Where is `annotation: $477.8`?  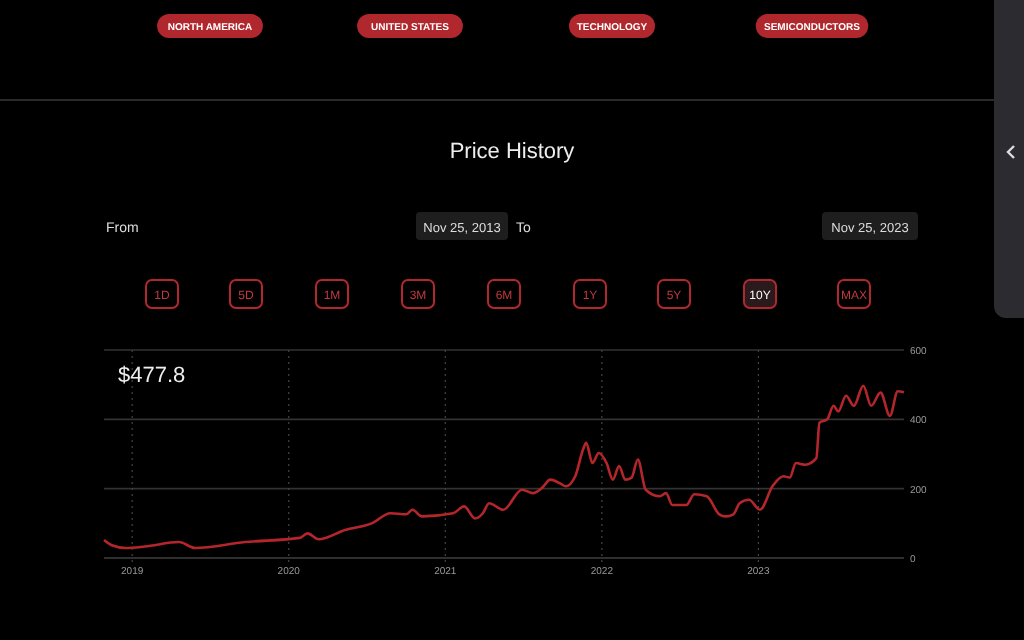 annotation: $477.8 is located at coordinates (152, 376).